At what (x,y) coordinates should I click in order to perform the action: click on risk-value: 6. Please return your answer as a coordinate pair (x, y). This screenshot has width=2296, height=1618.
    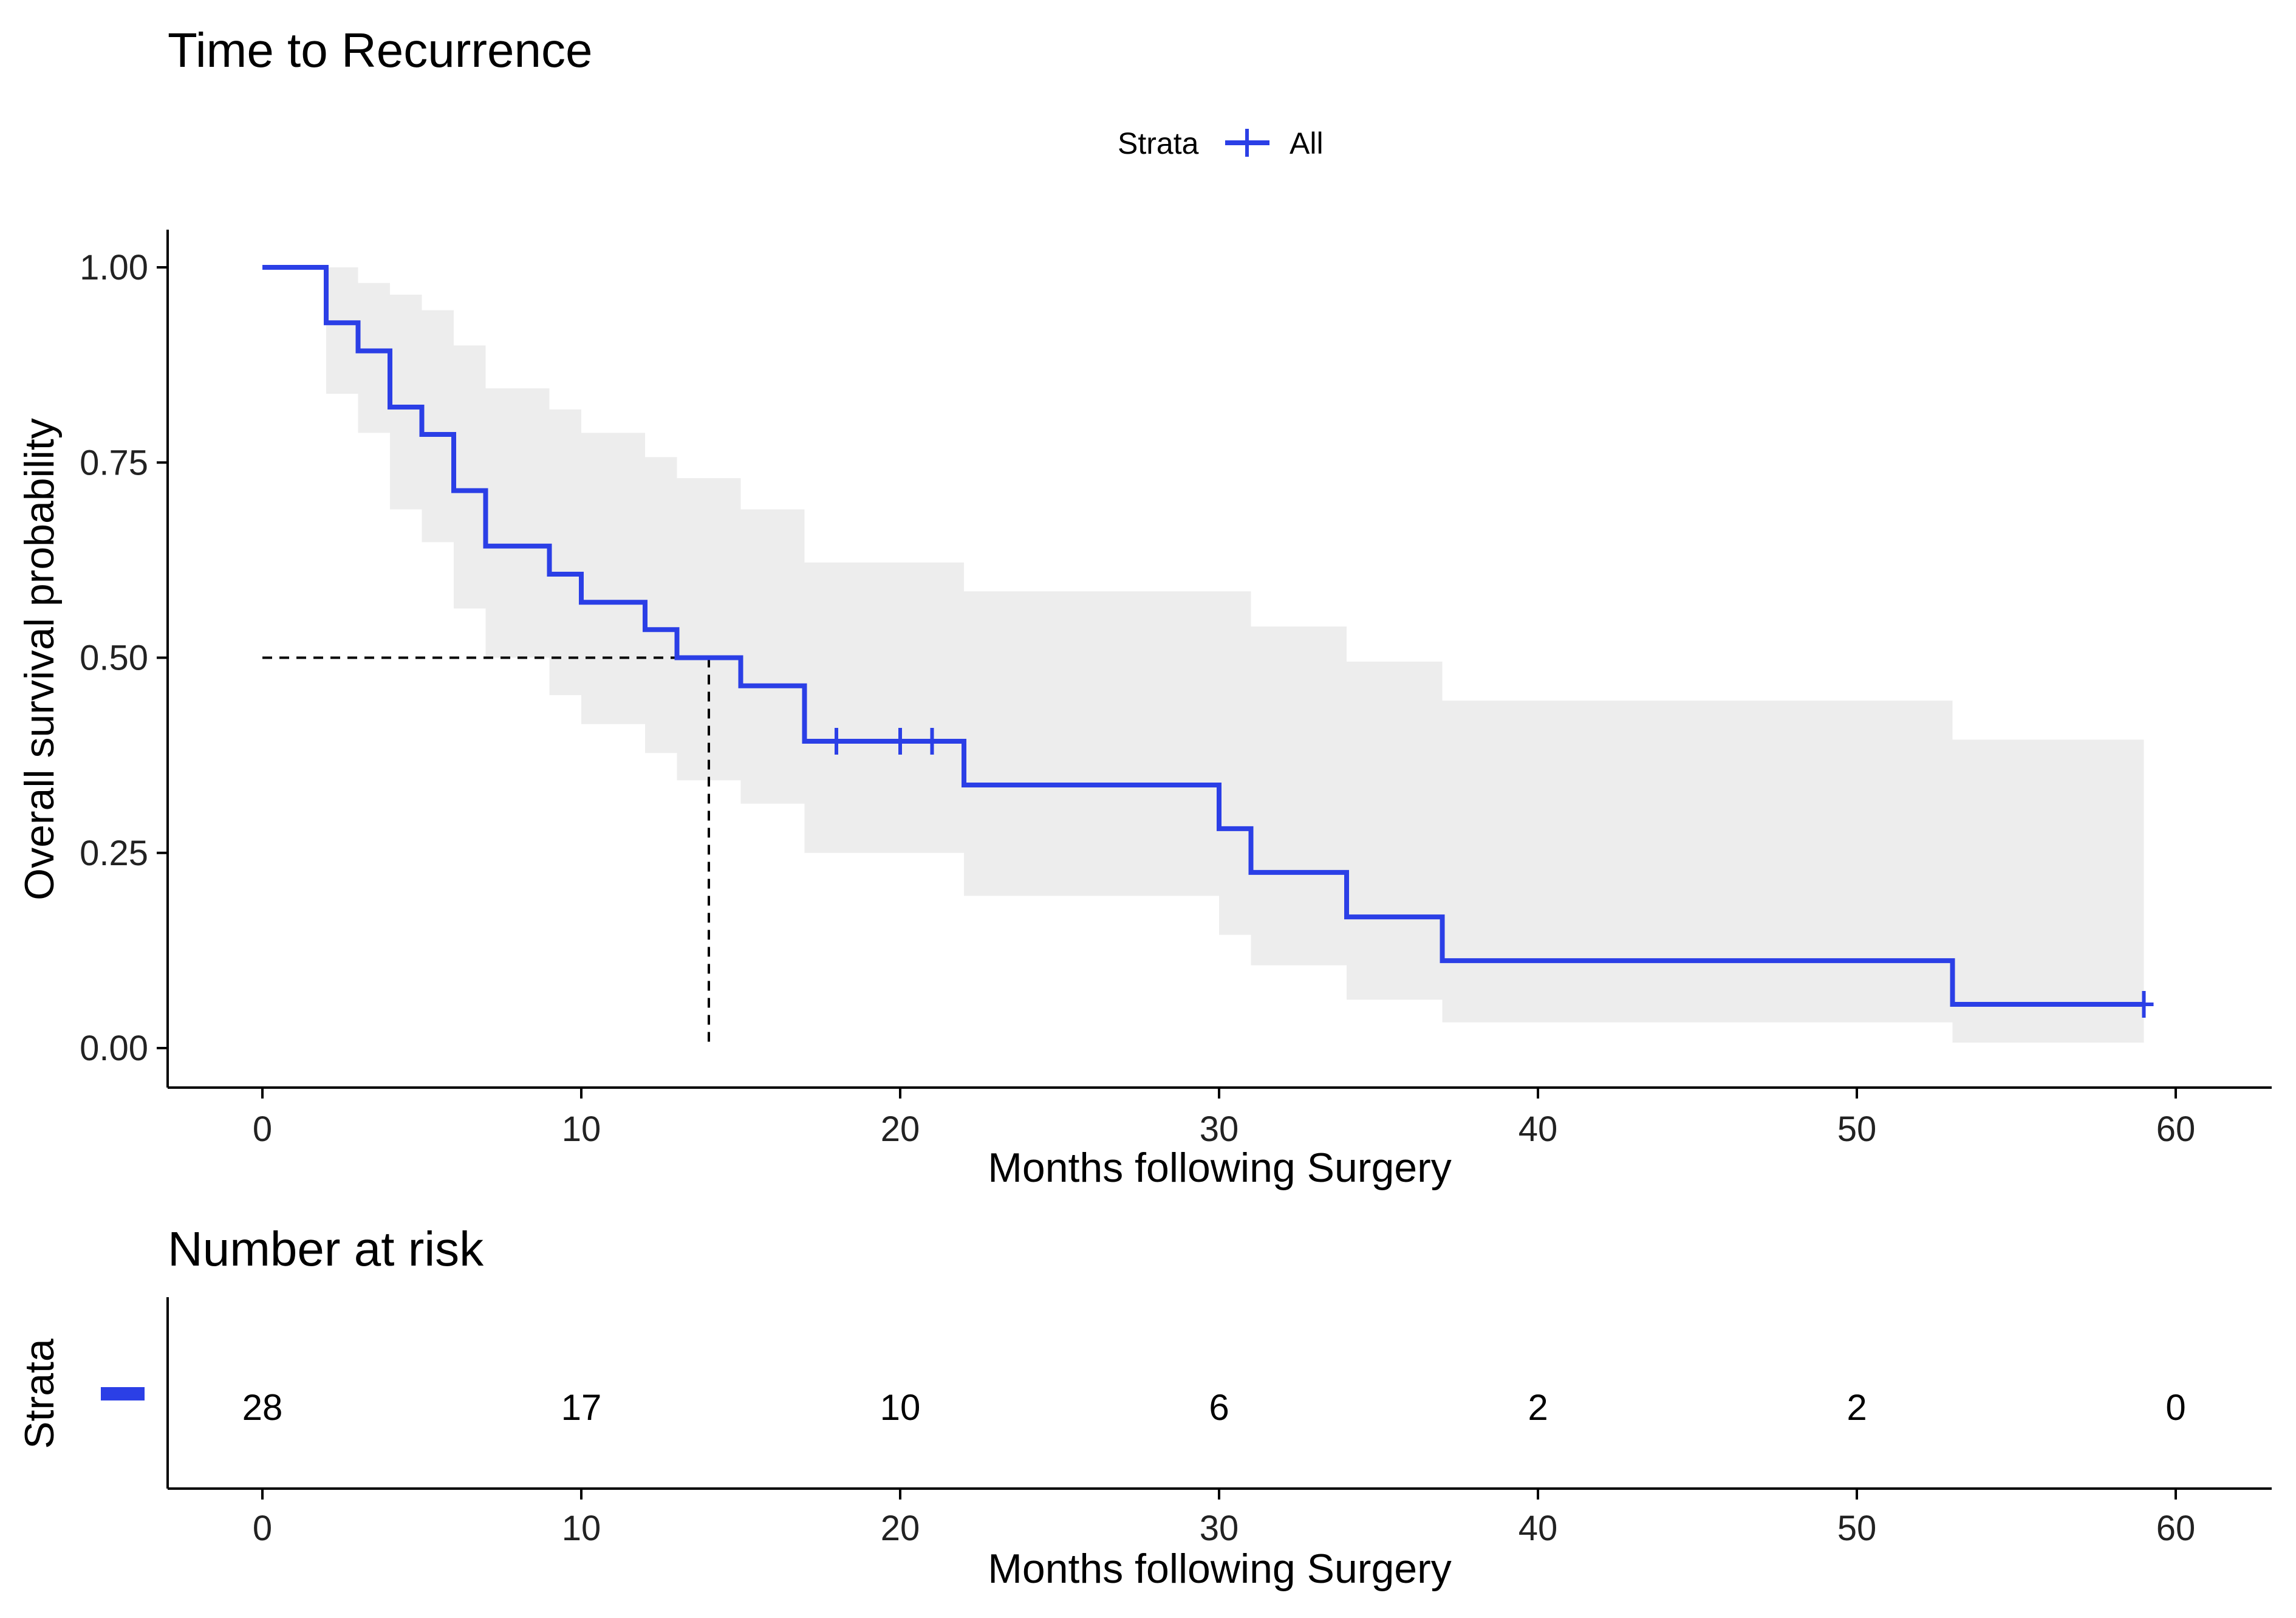
    Looking at the image, I should click on (1219, 1407).